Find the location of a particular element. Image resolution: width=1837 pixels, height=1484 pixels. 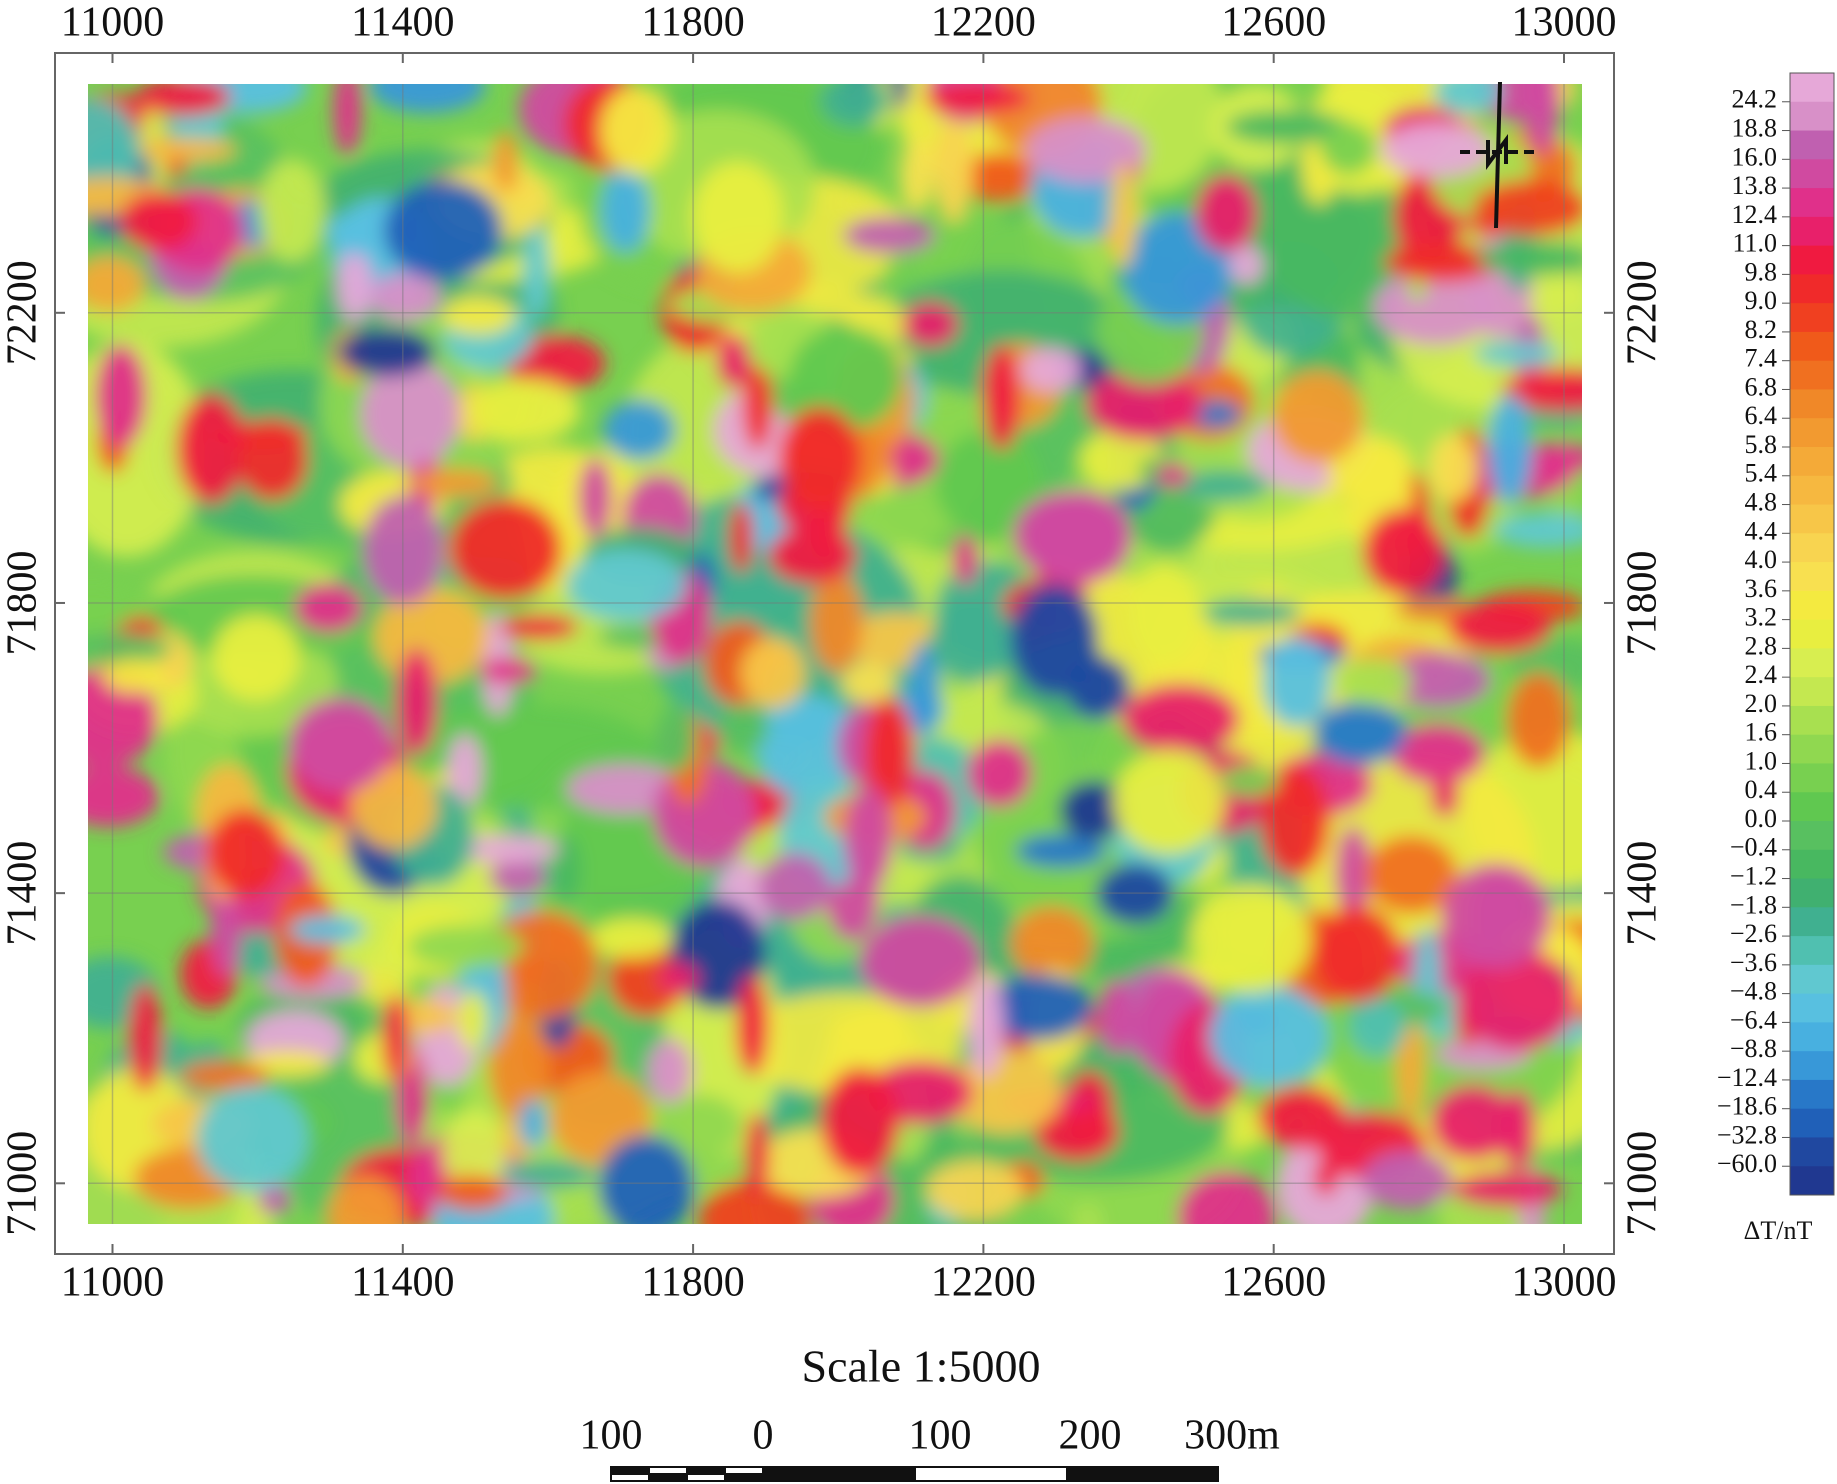

legend-label: 4.4 is located at coordinates (1761, 530).